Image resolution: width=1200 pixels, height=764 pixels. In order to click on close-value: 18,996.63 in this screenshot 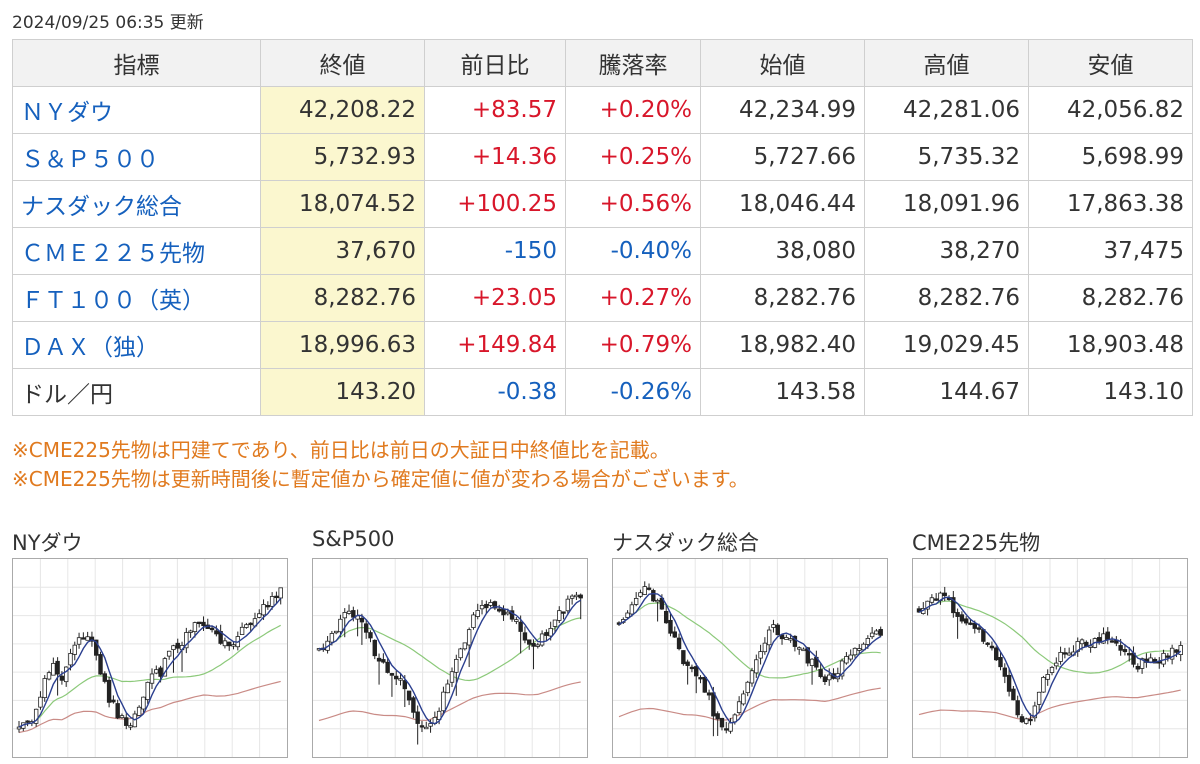, I will do `click(342, 345)`.